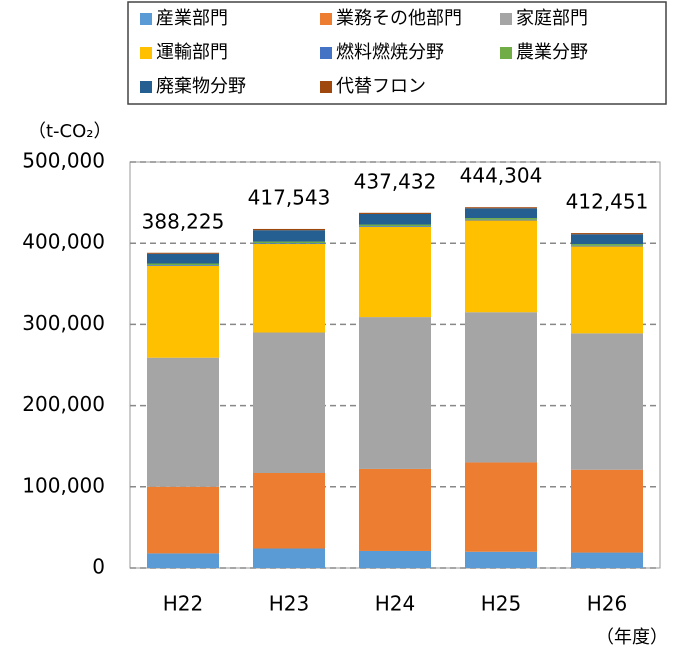 Image resolution: width=680 pixels, height=651 pixels. I want to click on legend-label: 家庭部門, so click(552, 18).